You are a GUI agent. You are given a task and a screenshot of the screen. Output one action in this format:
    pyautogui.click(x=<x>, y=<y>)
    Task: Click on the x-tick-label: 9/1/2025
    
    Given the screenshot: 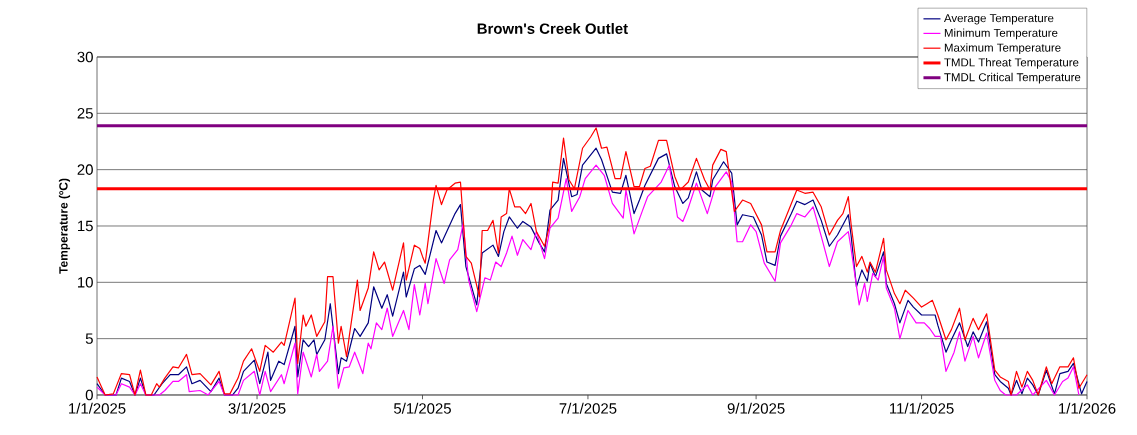 What is the action you would take?
    pyautogui.click(x=756, y=408)
    